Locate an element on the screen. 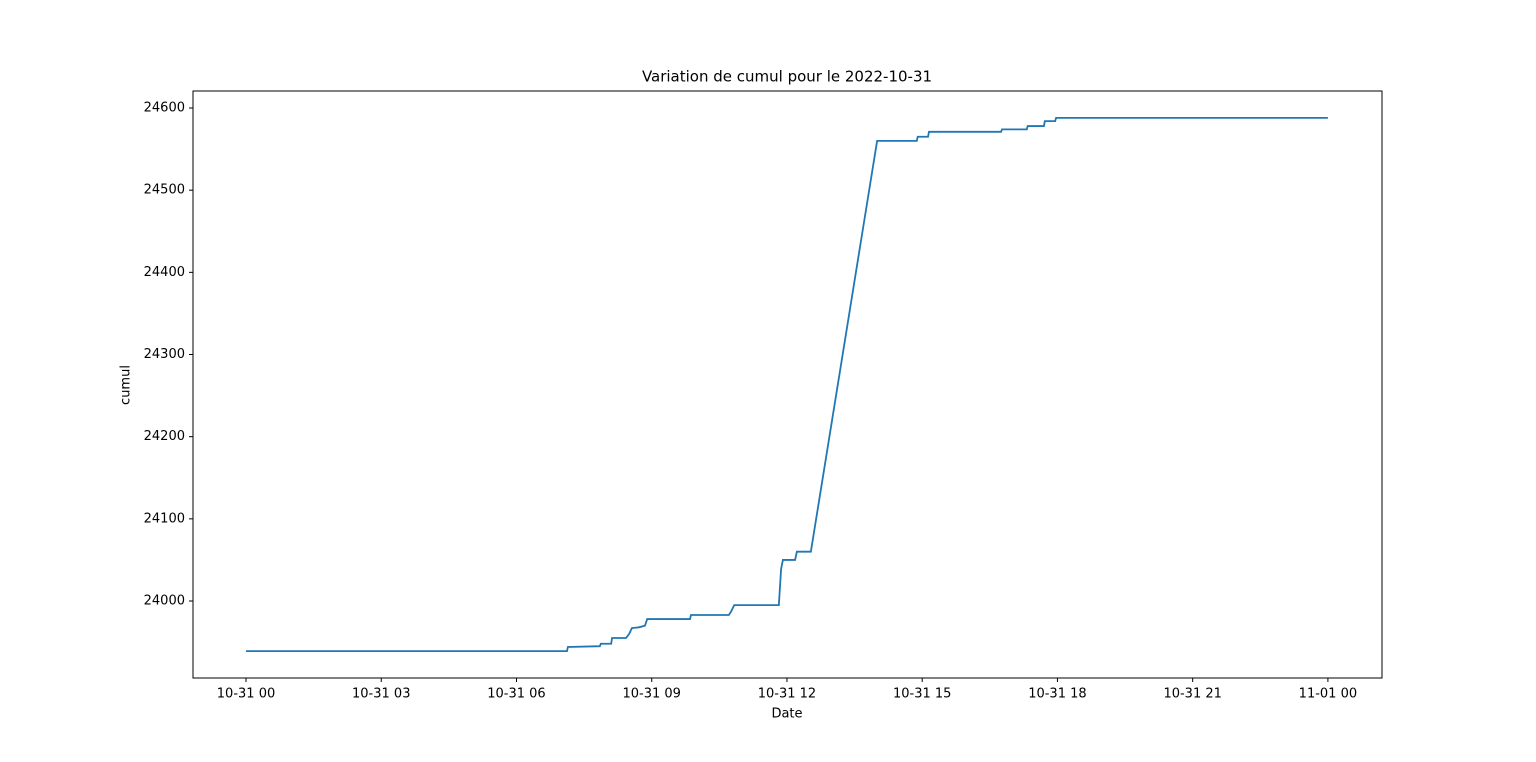 The height and width of the screenshot is (762, 1536). y-tick-label: 24600 is located at coordinates (164, 108).